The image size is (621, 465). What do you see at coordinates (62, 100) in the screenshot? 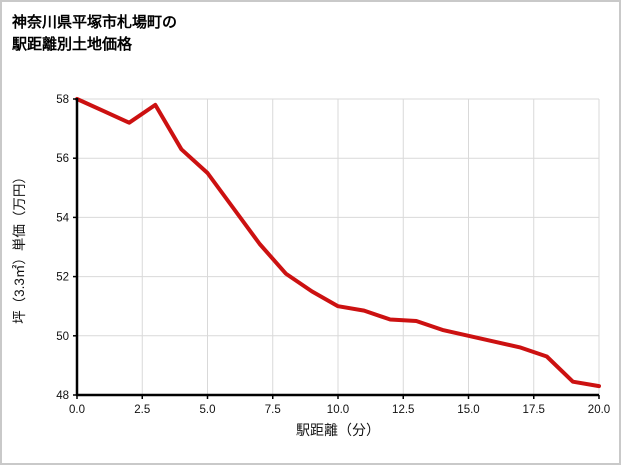
I see `y-tick-label: 58` at bounding box center [62, 100].